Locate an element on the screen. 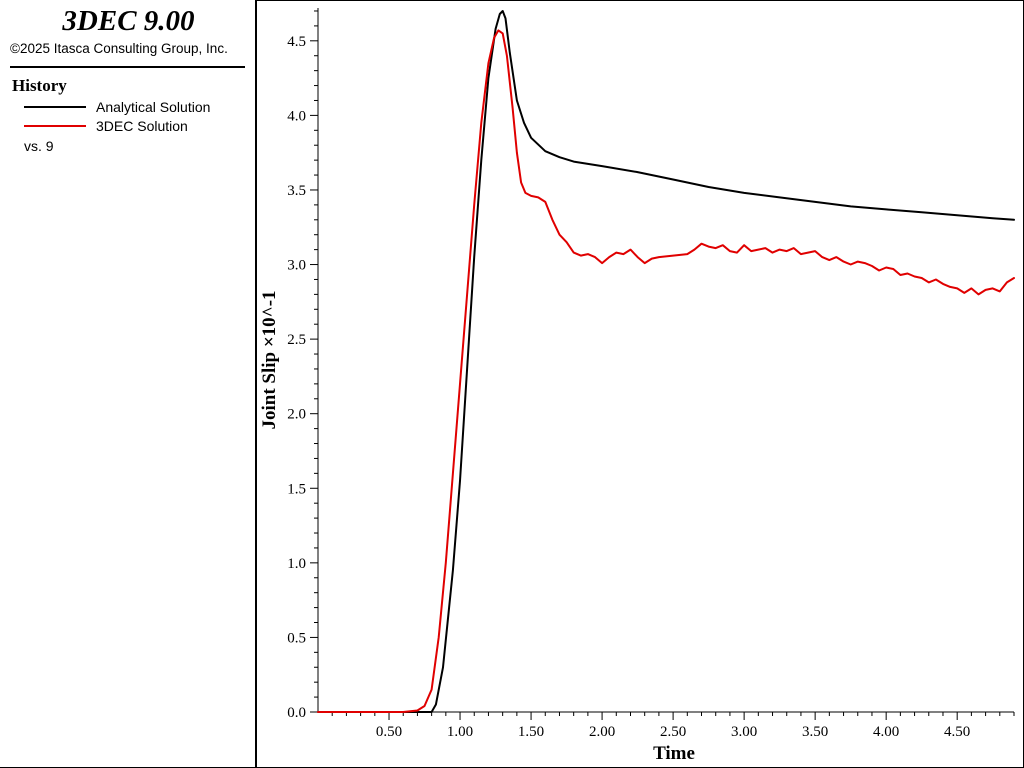  y-tick-label: 4.0 is located at coordinates (296, 116).